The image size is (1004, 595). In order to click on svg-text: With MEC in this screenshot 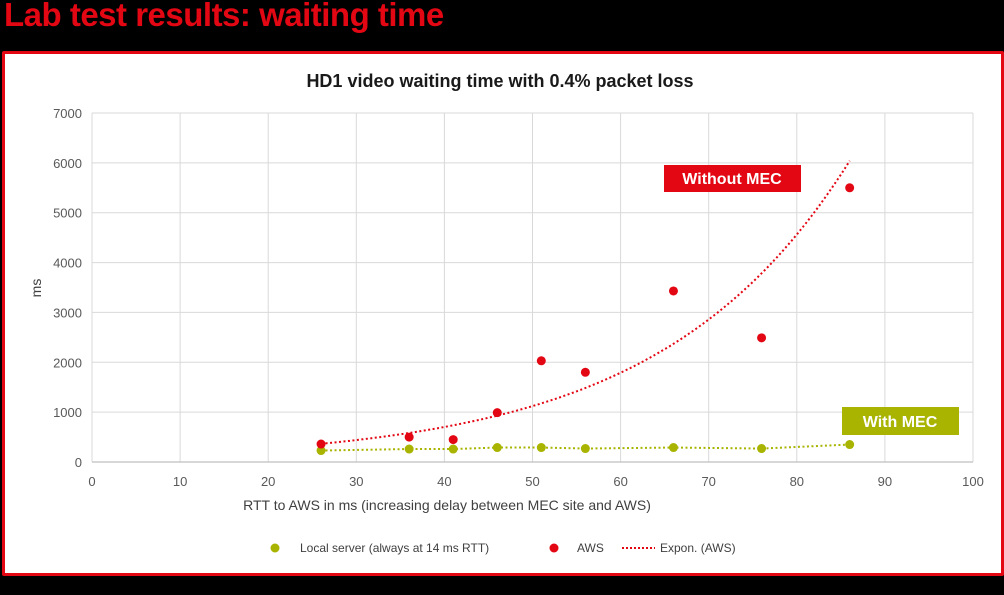, I will do `click(900, 422)`.